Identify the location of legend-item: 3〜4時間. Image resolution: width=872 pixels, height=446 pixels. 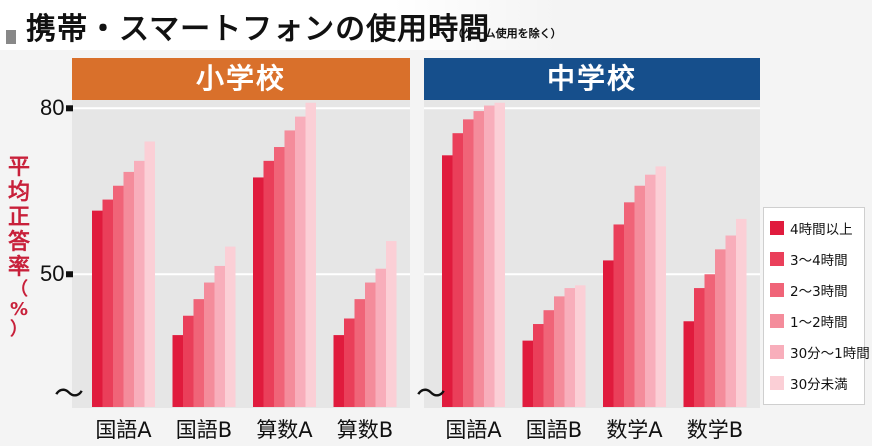
(814, 258).